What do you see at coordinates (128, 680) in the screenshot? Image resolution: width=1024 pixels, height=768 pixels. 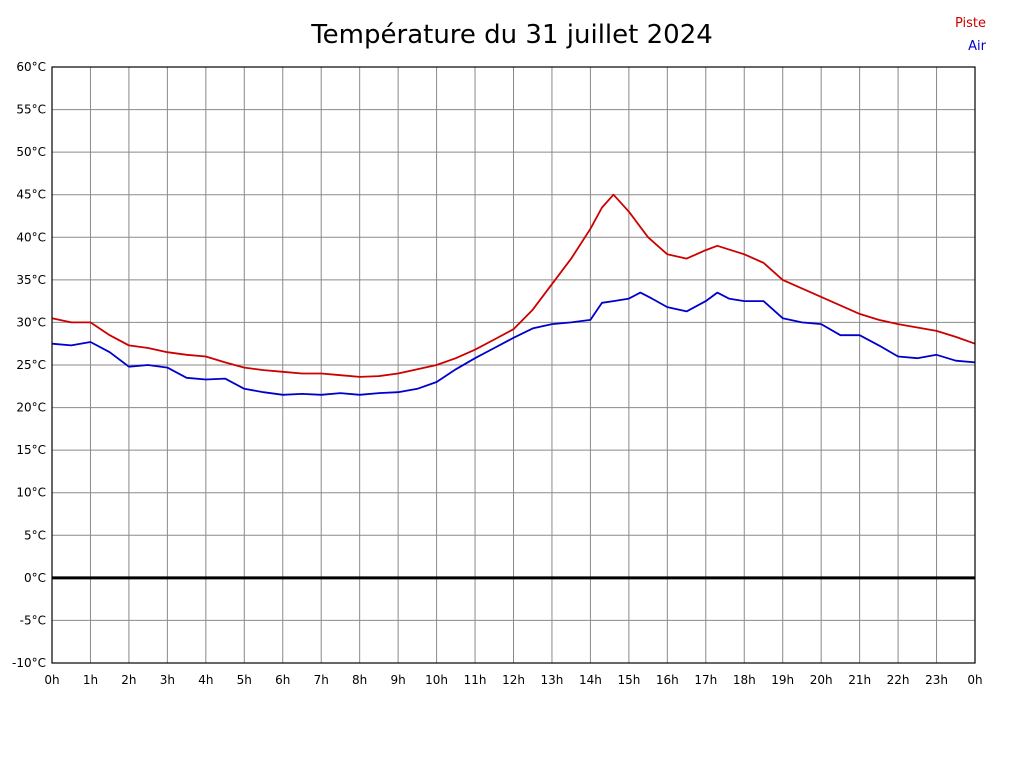 I see `x-axis-tick-label: 2h` at bounding box center [128, 680].